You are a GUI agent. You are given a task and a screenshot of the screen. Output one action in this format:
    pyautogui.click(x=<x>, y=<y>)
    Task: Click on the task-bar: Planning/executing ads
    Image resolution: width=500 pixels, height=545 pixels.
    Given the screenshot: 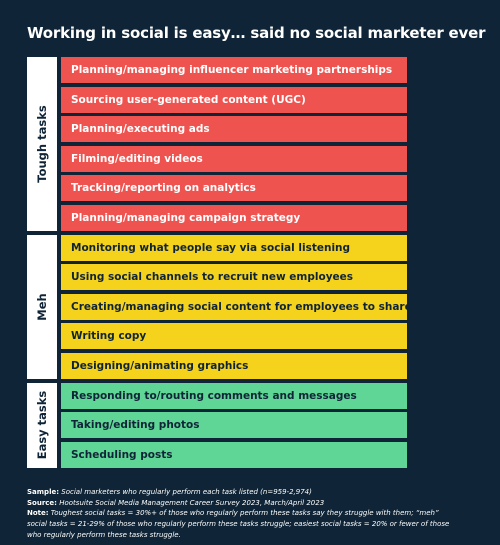 What is the action you would take?
    pyautogui.click(x=234, y=129)
    